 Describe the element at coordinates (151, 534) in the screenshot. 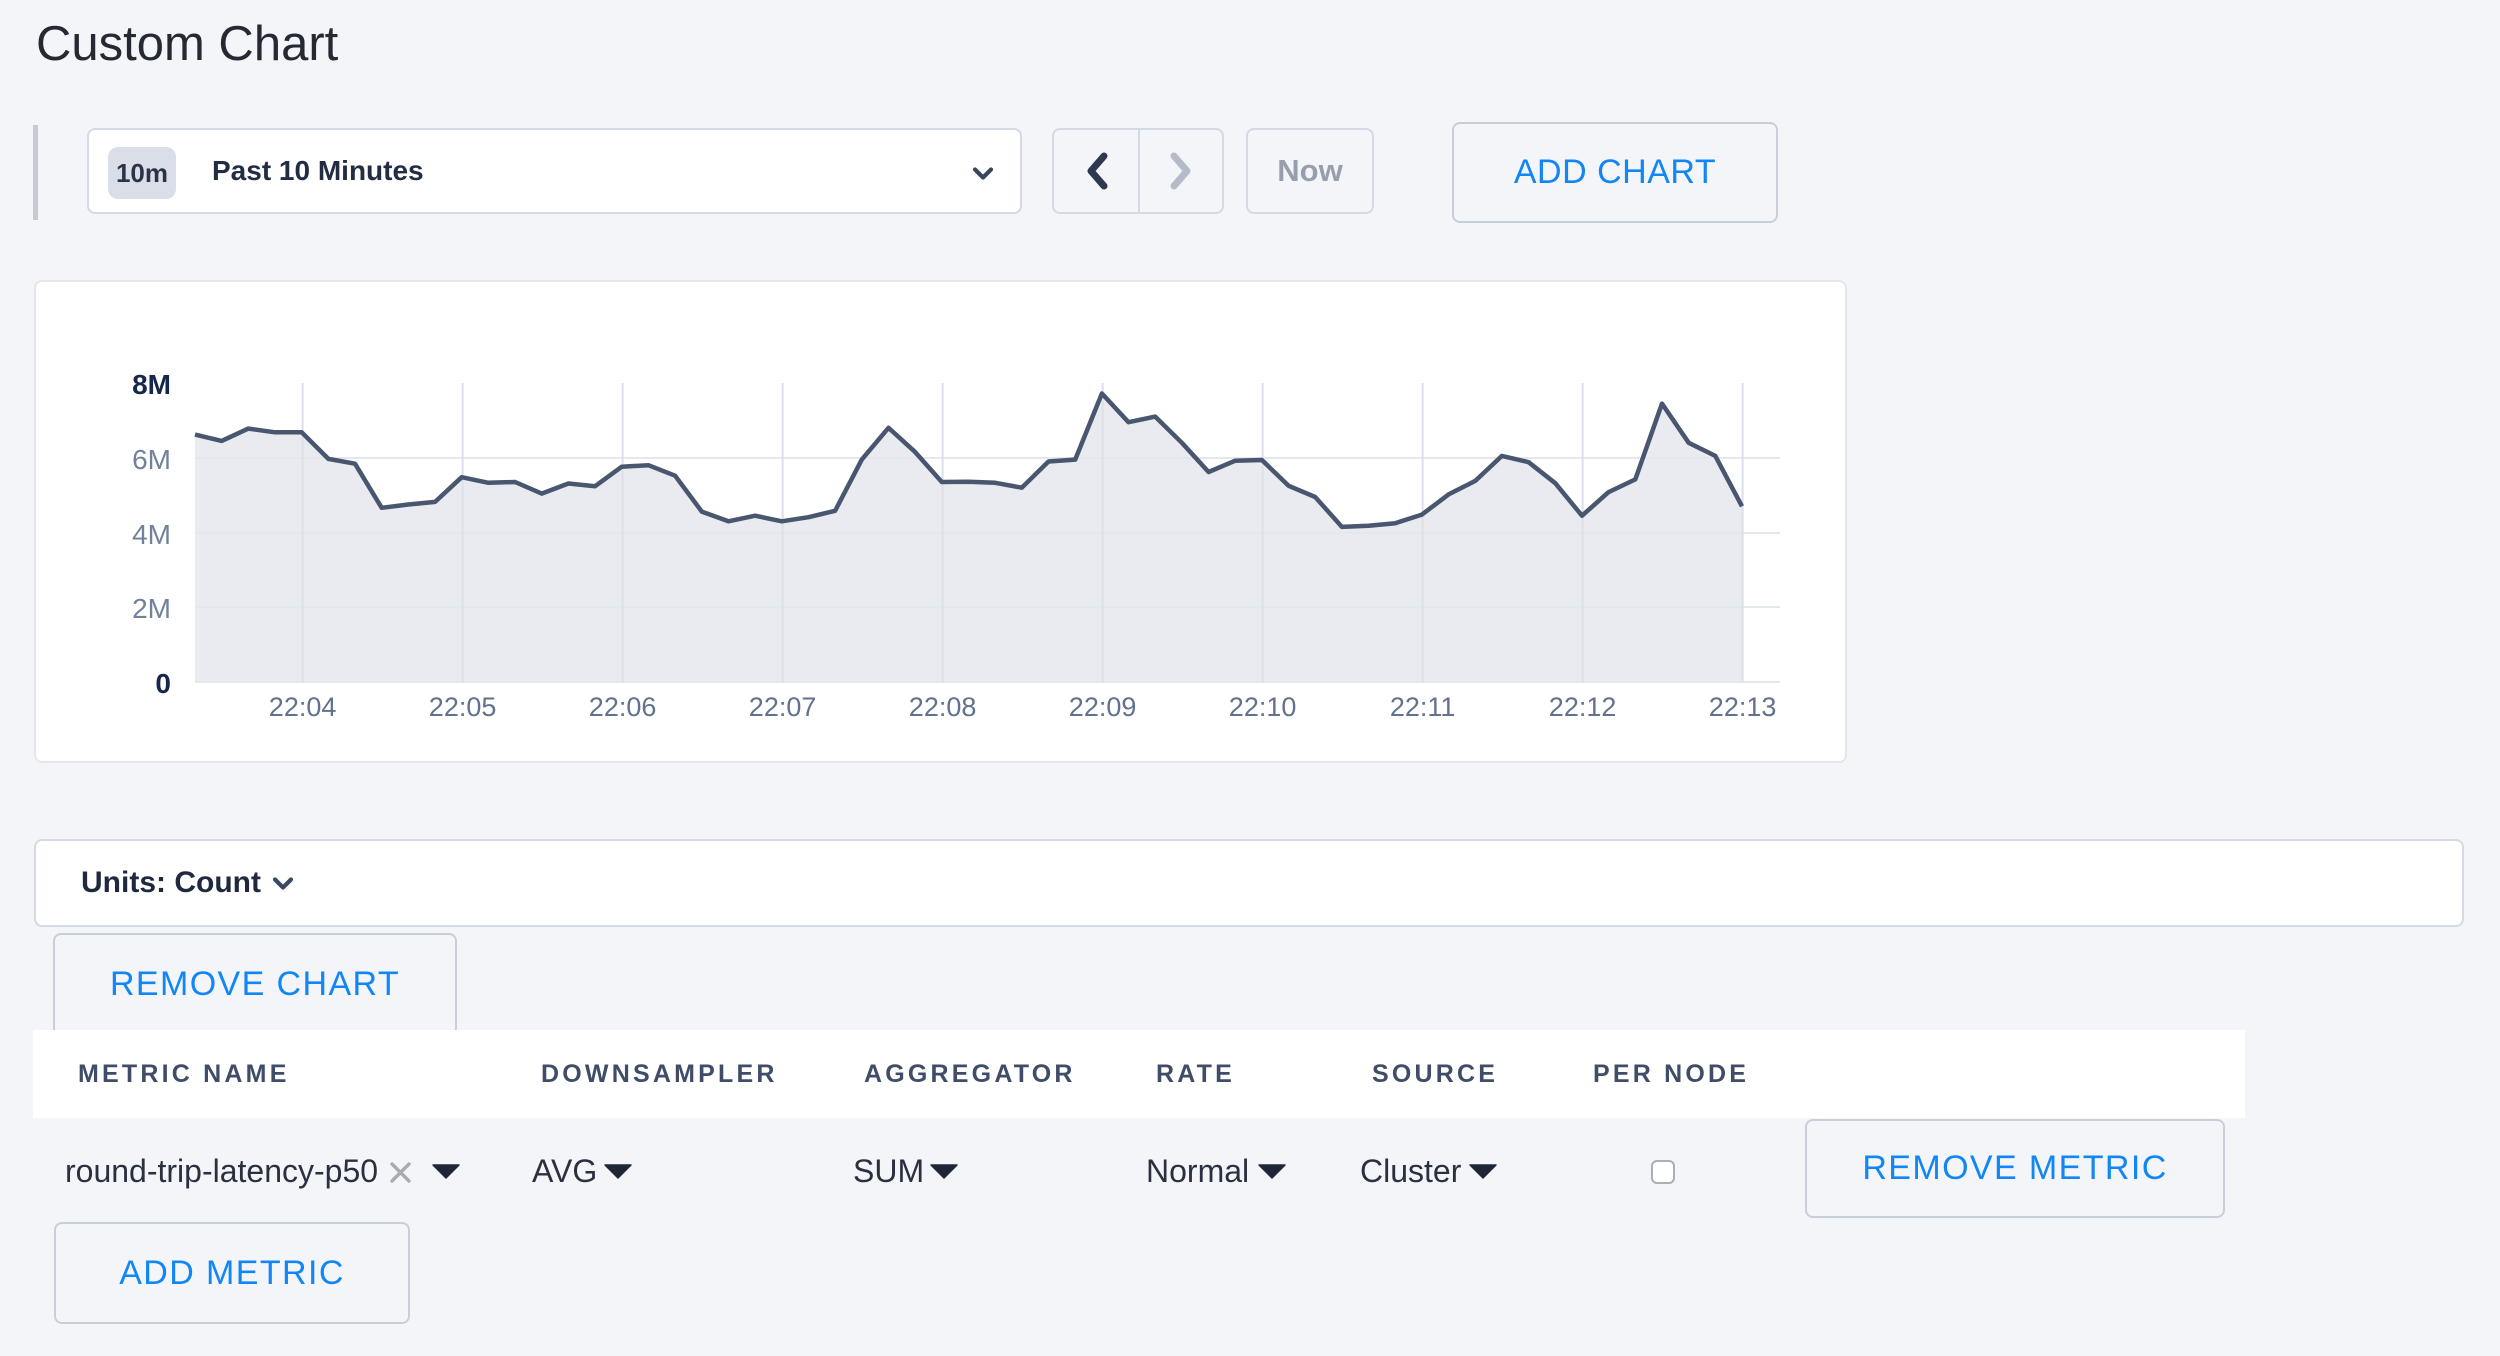

I see `svg-text: 4M` at that location.